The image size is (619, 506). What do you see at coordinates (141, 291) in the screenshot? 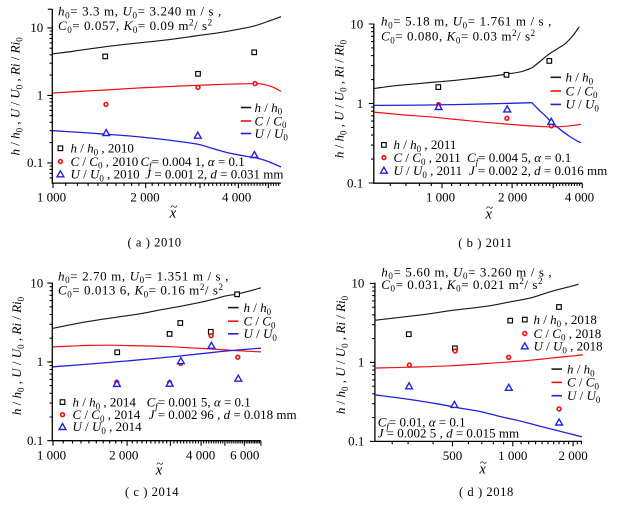
I see `svg-text: C0= 0.013 6, K0= 0.16 m2/ s2` at bounding box center [141, 291].